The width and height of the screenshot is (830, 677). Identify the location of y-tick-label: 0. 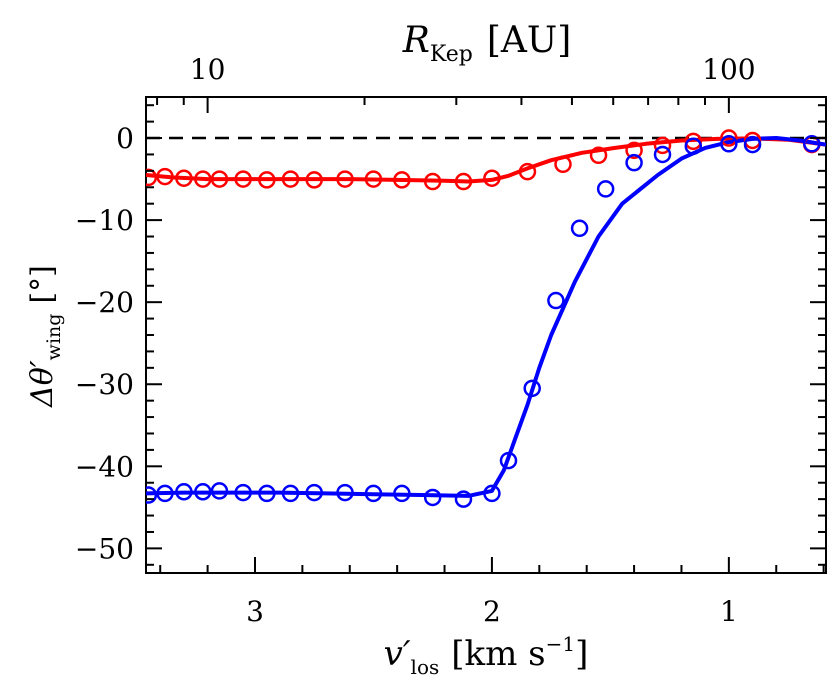
(125, 138).